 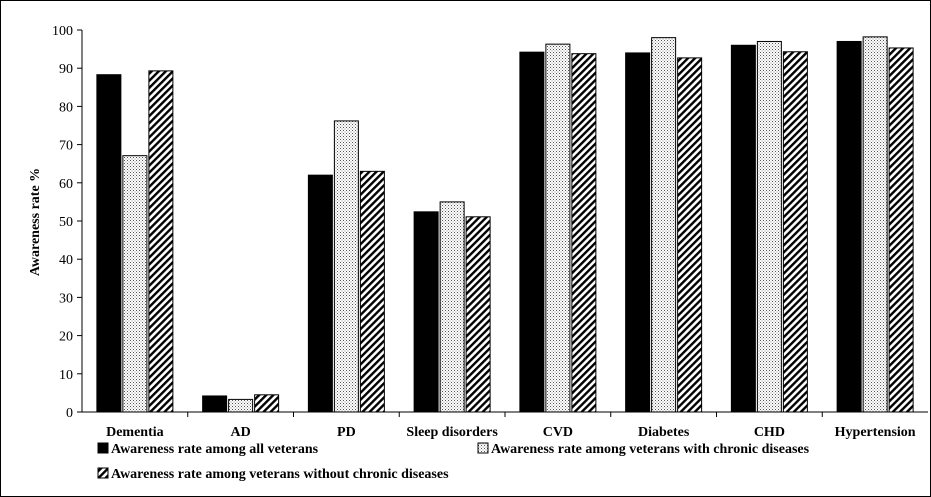 I want to click on y-tick-label: 10, so click(x=66, y=375).